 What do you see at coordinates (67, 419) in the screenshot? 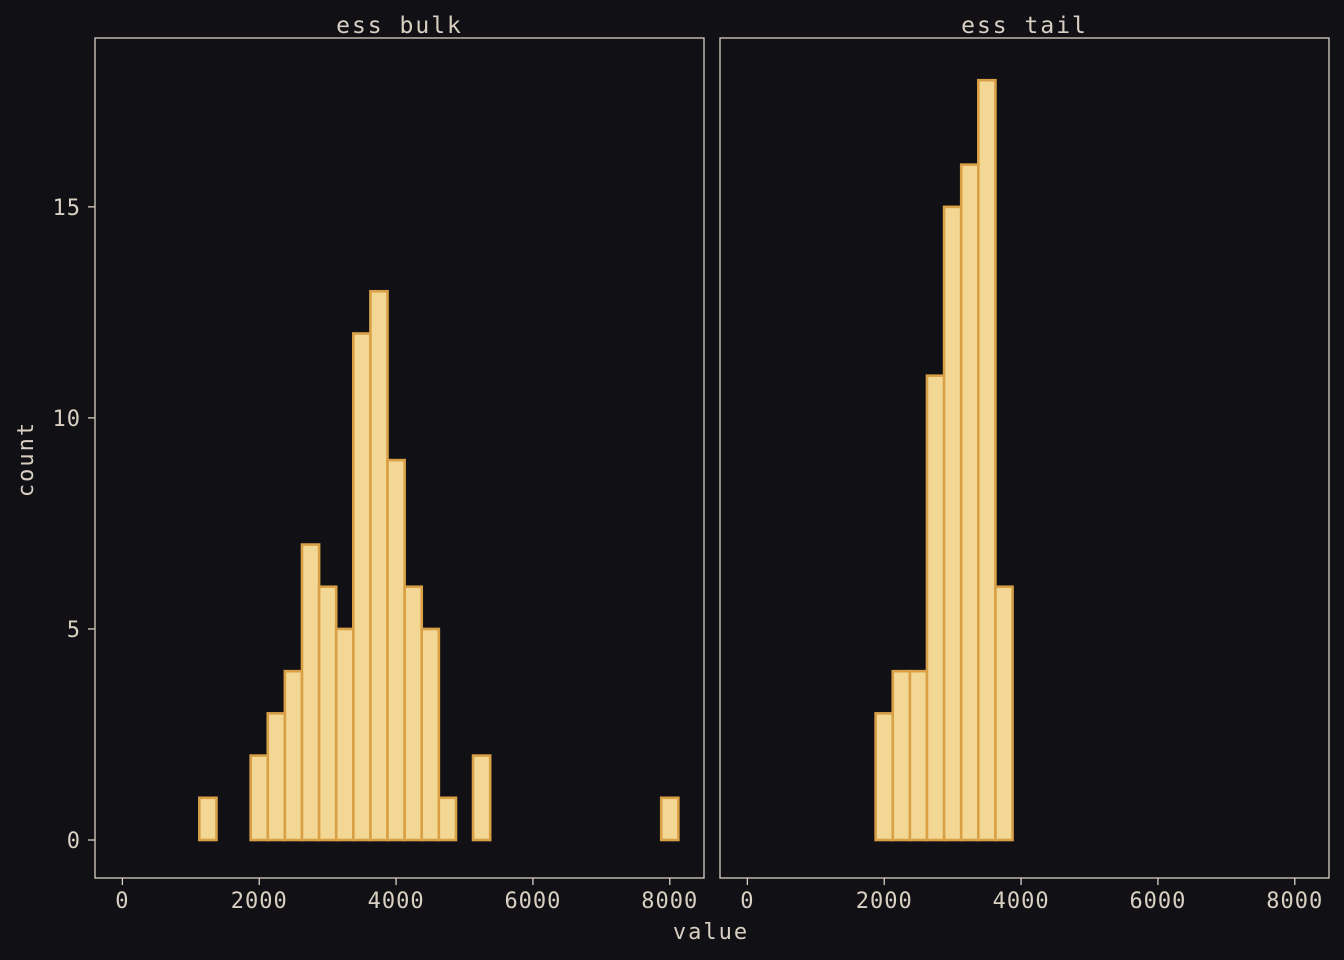
I see `y-tick-label: 10` at bounding box center [67, 419].